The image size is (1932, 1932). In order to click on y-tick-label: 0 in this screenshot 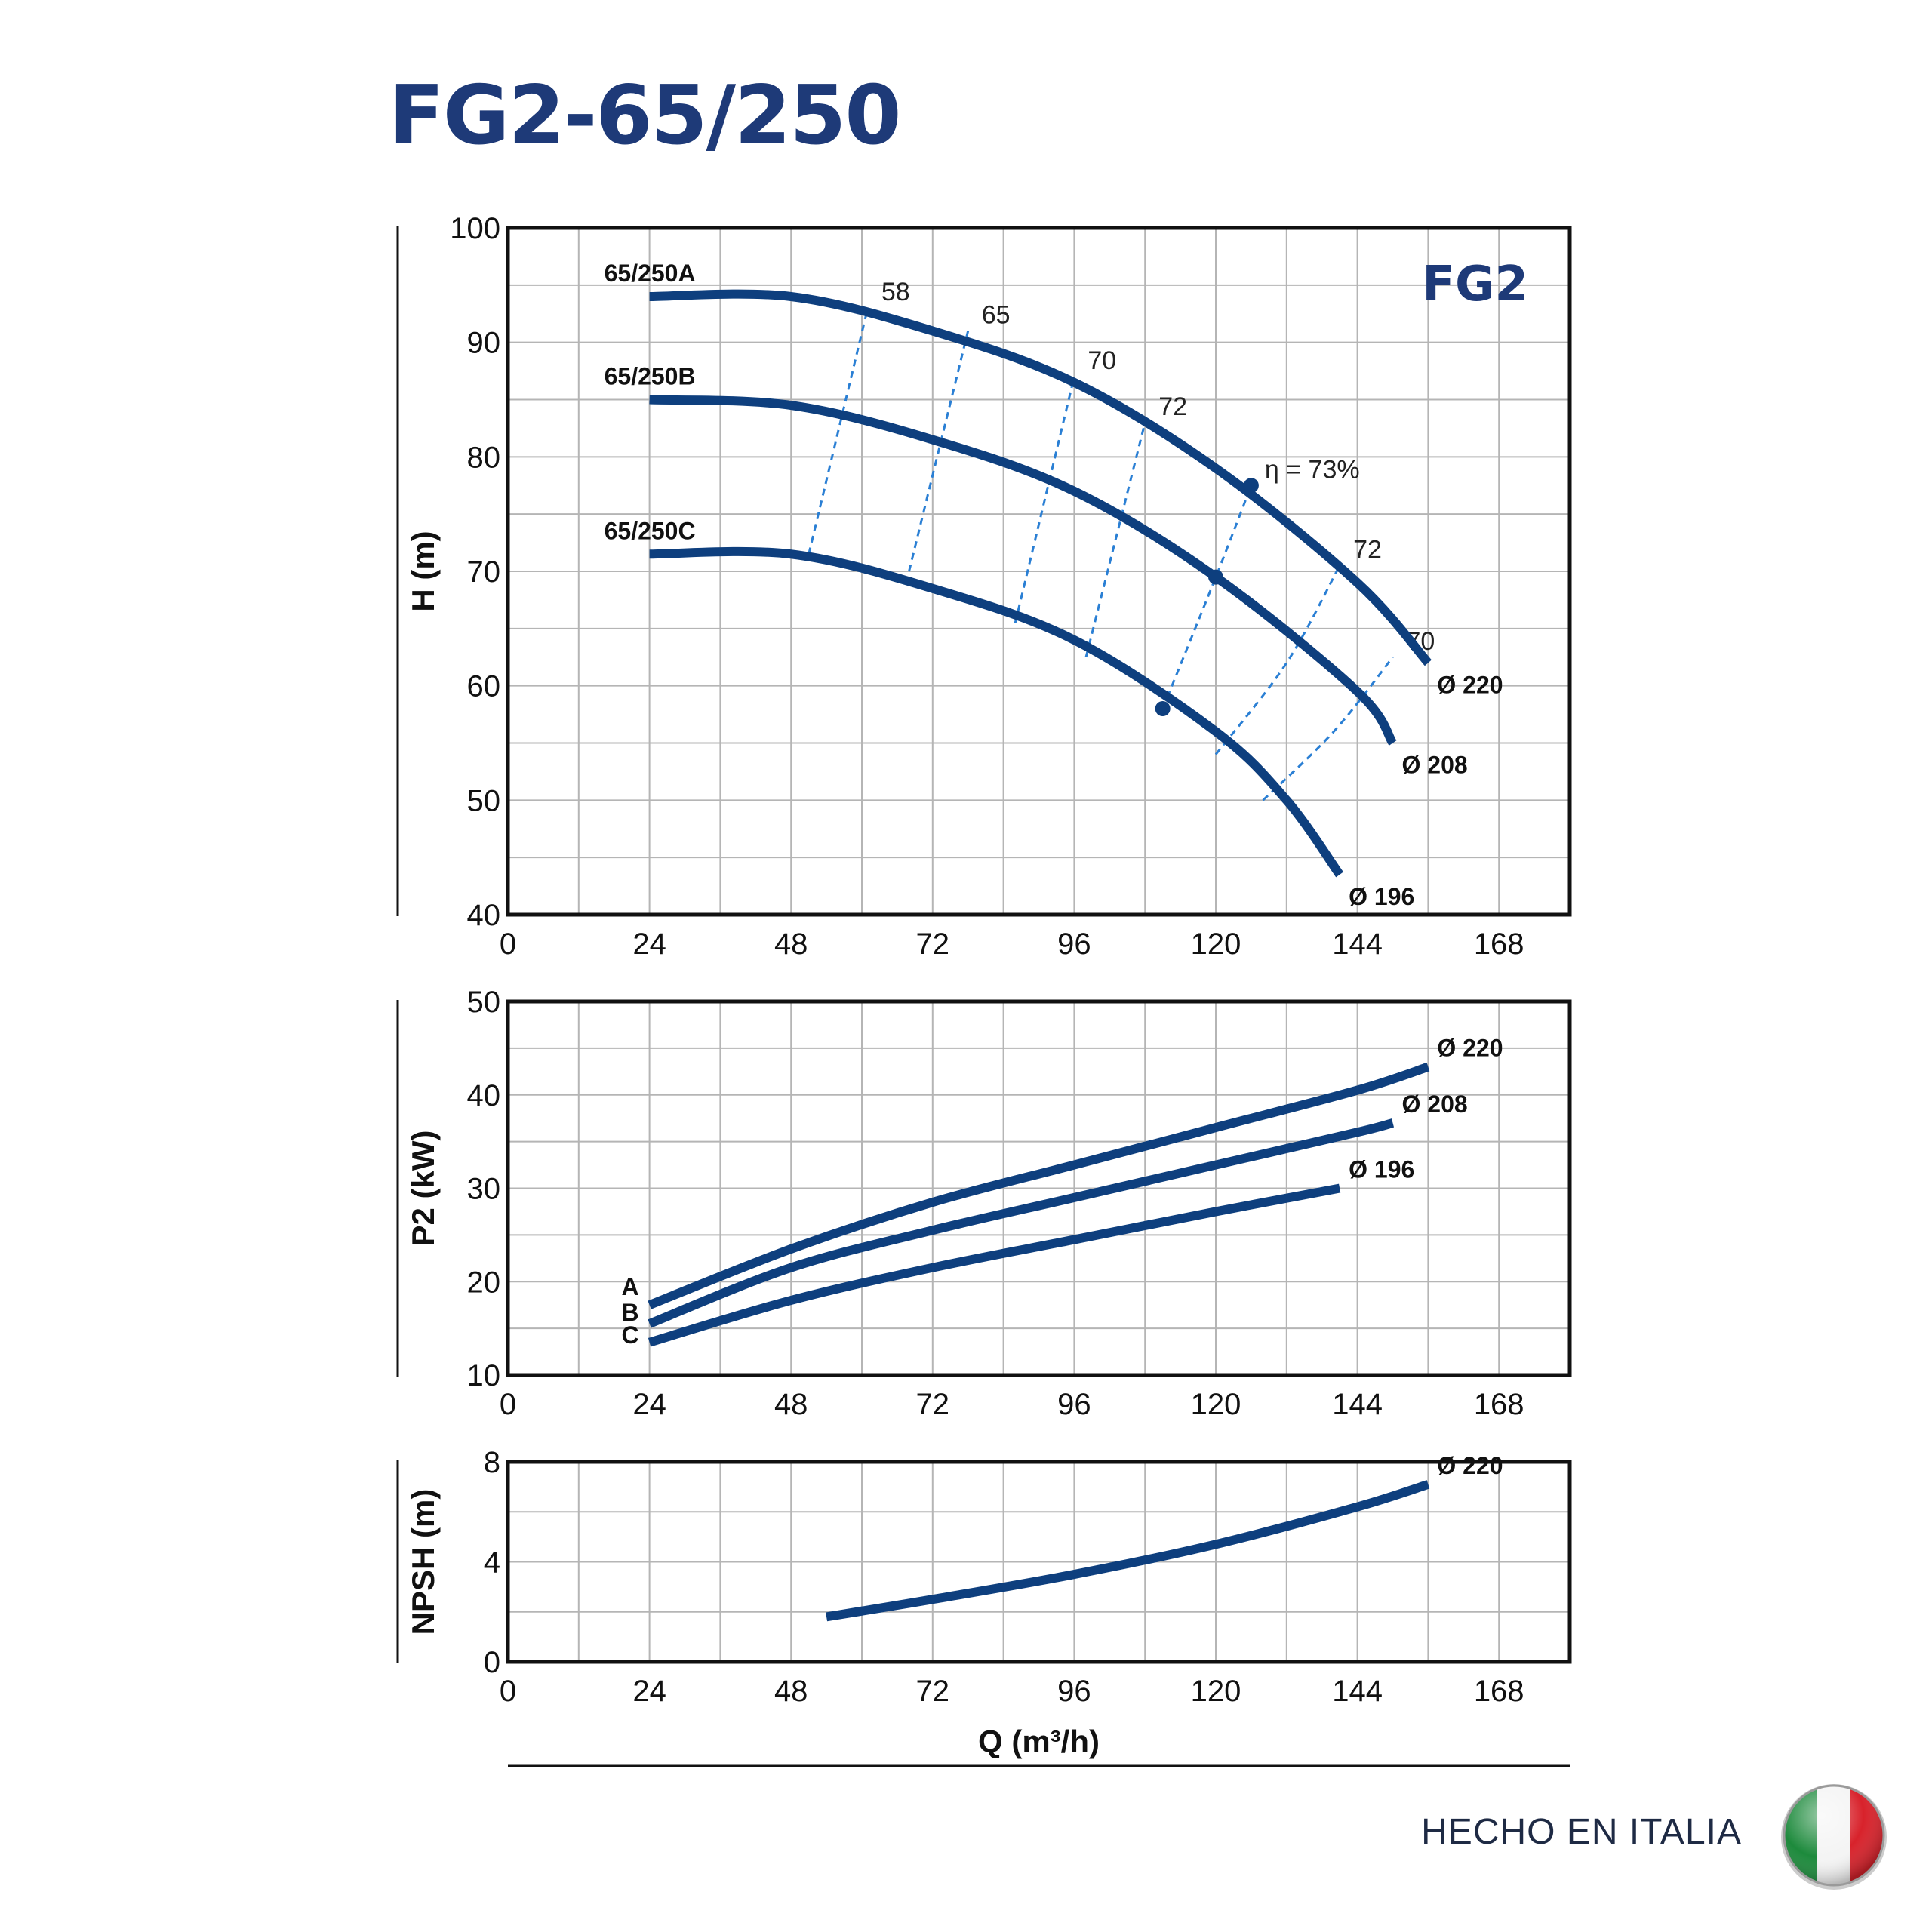, I will do `click(492, 1662)`.